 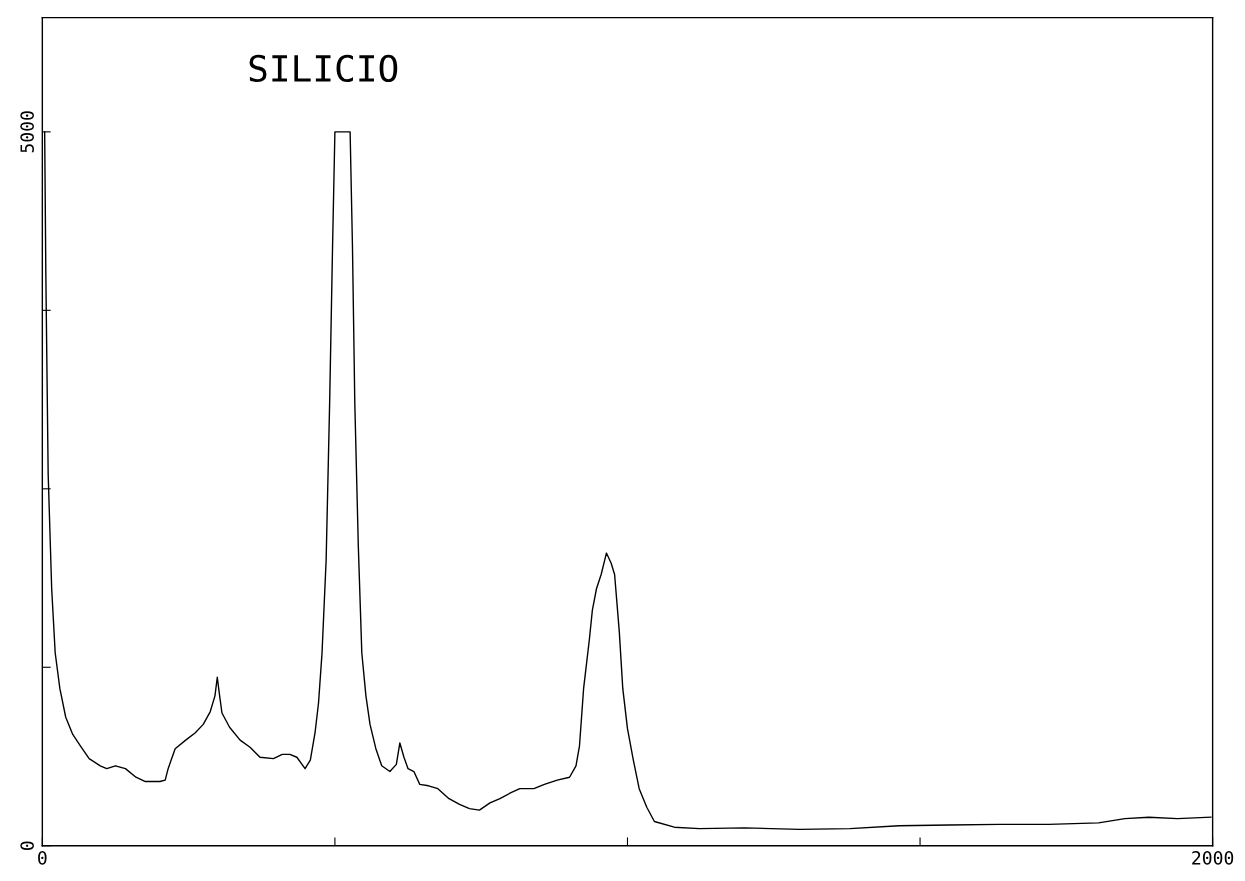 I want to click on annotation: SILICIO, so click(x=323, y=68).